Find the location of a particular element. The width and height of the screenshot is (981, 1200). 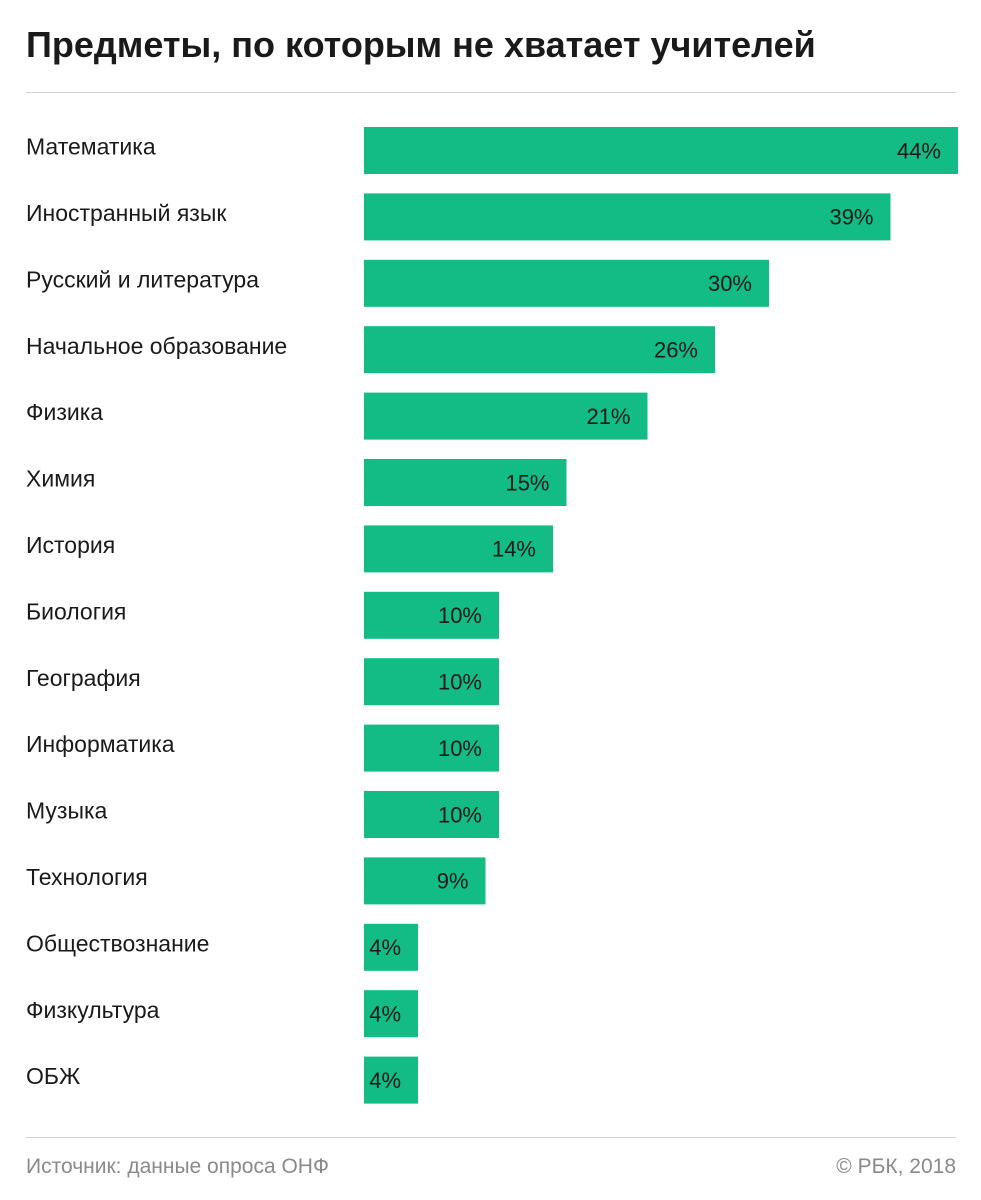

bar-value-label: 39% is located at coordinates (851, 217).